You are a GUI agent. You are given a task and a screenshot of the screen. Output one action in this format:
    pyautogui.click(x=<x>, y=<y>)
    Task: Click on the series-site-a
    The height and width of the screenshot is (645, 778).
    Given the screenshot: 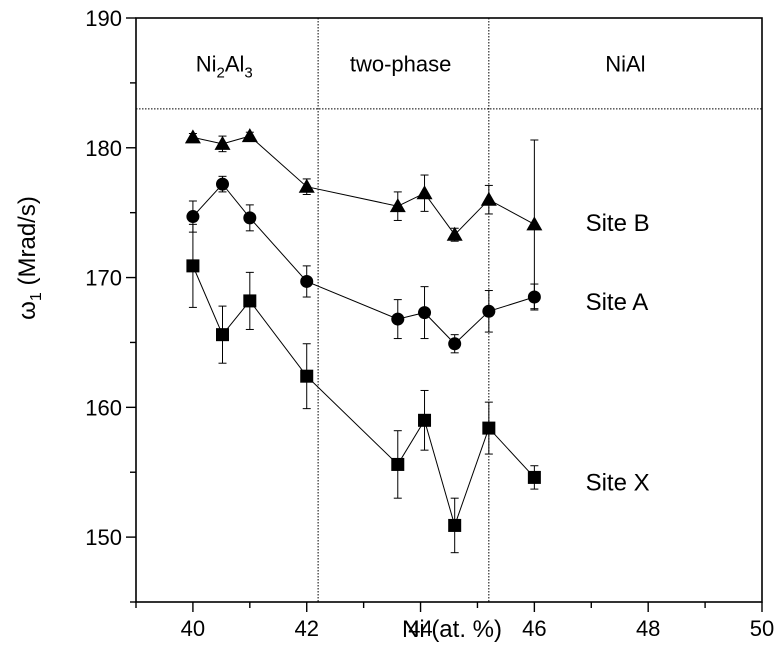 What is the action you would take?
    pyautogui.click(x=363, y=264)
    